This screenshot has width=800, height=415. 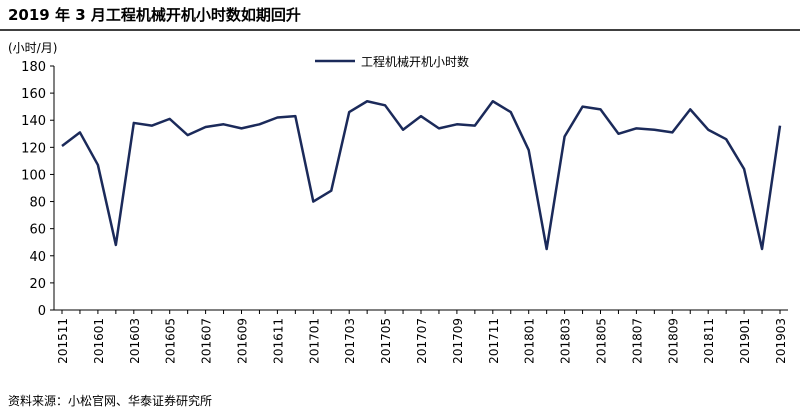 I want to click on x-tick-label: 201801, so click(x=530, y=341).